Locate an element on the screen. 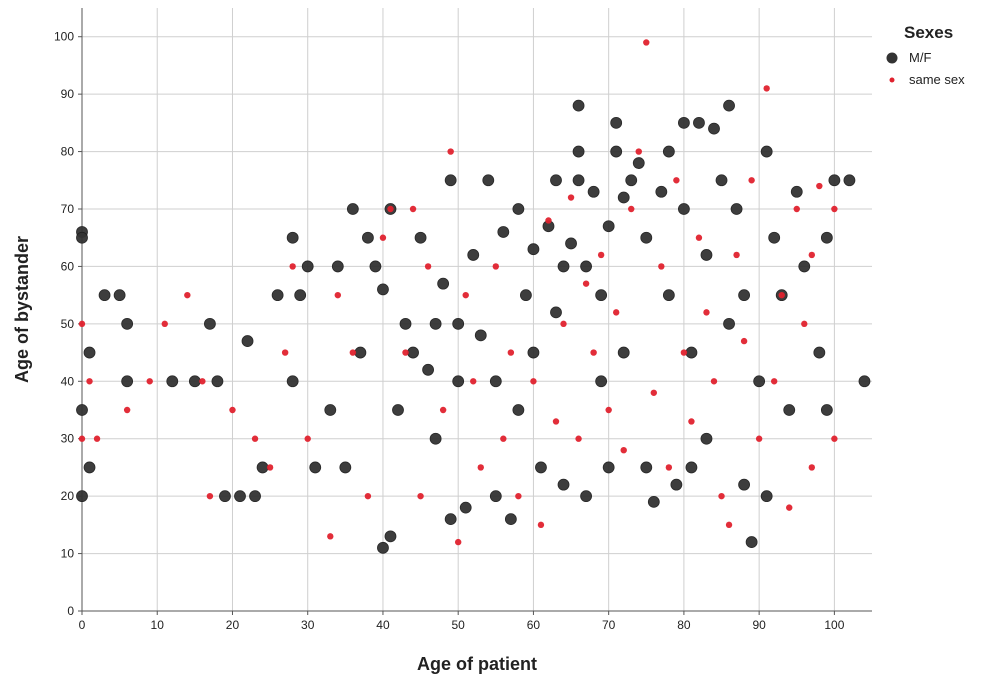  x-tick-label: 0 is located at coordinates (82, 625).